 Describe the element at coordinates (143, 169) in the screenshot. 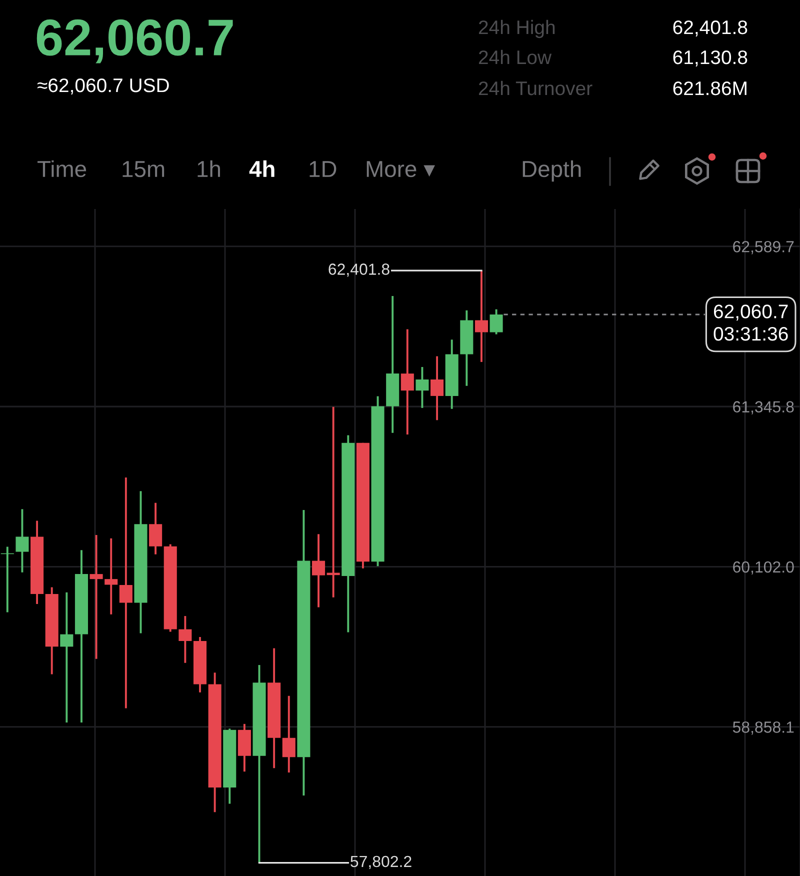

I see `text: 15m` at that location.